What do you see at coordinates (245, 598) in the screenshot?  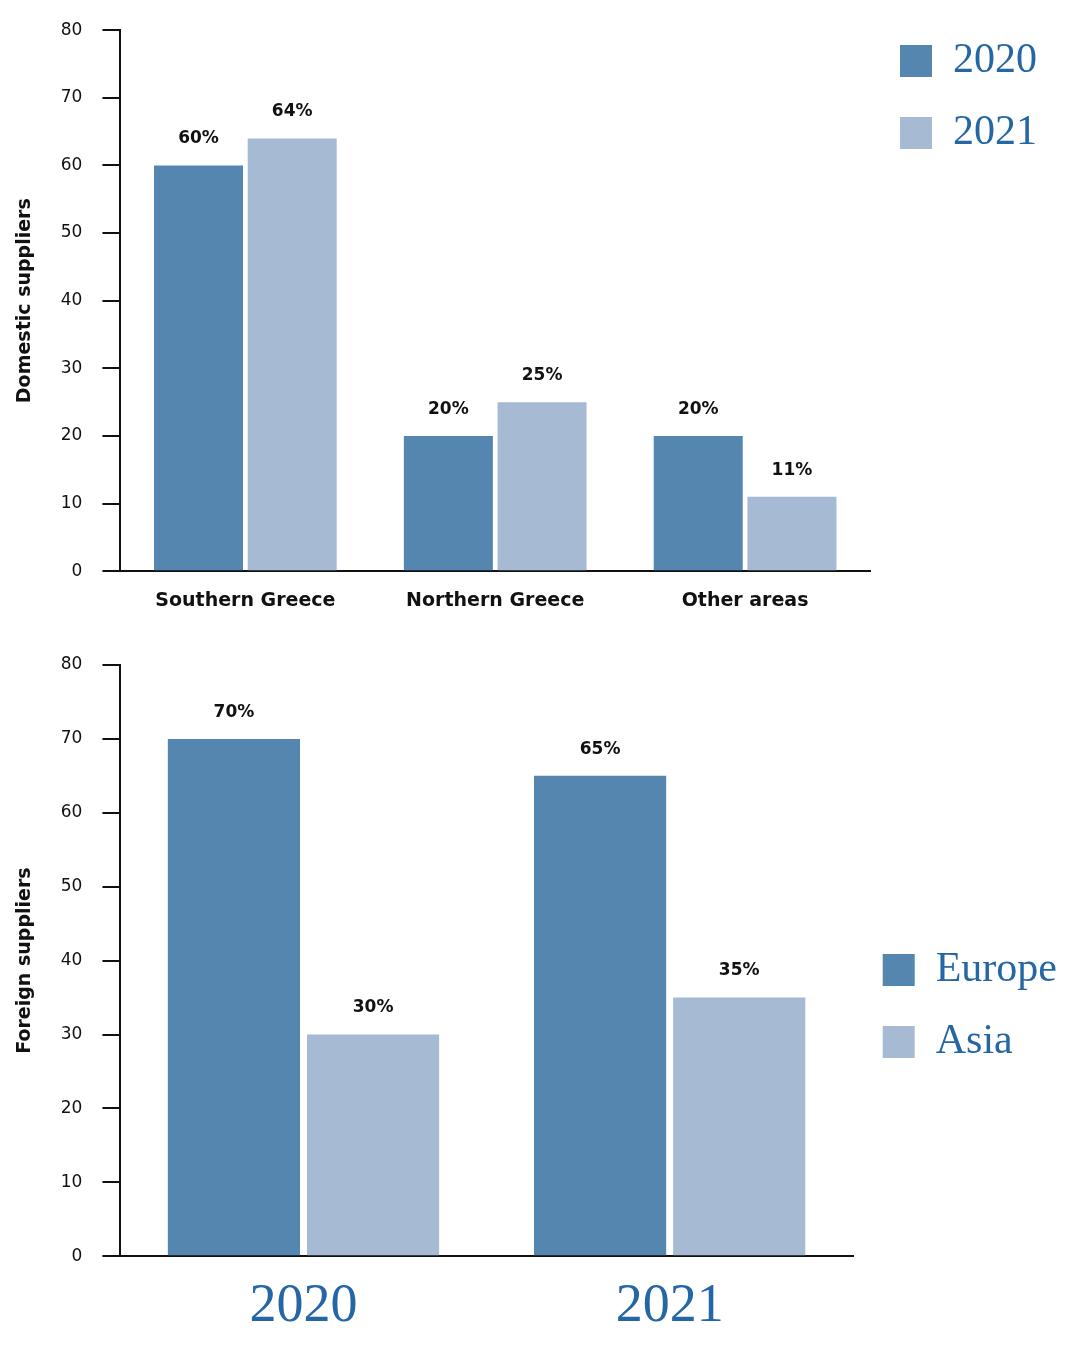 I see `x-tick-label: Southern Greece` at bounding box center [245, 598].